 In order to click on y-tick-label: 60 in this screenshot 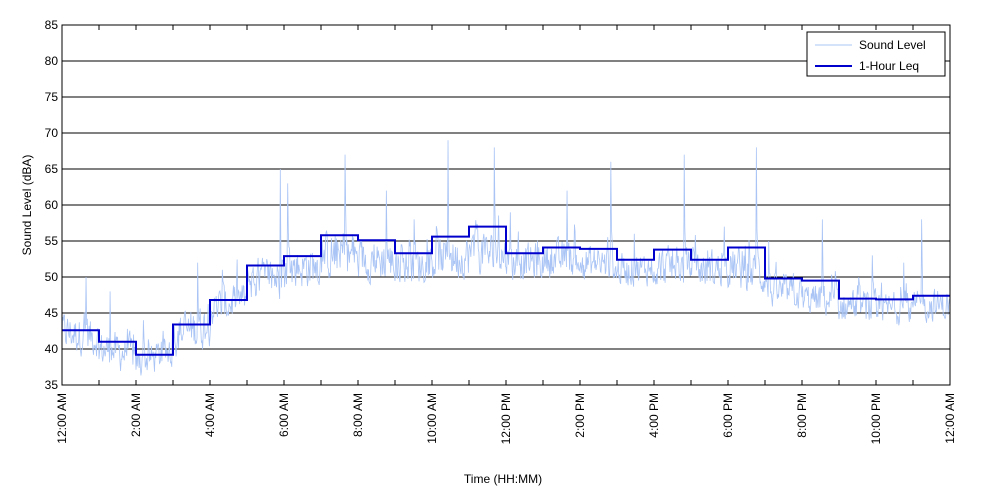, I will do `click(52, 205)`.